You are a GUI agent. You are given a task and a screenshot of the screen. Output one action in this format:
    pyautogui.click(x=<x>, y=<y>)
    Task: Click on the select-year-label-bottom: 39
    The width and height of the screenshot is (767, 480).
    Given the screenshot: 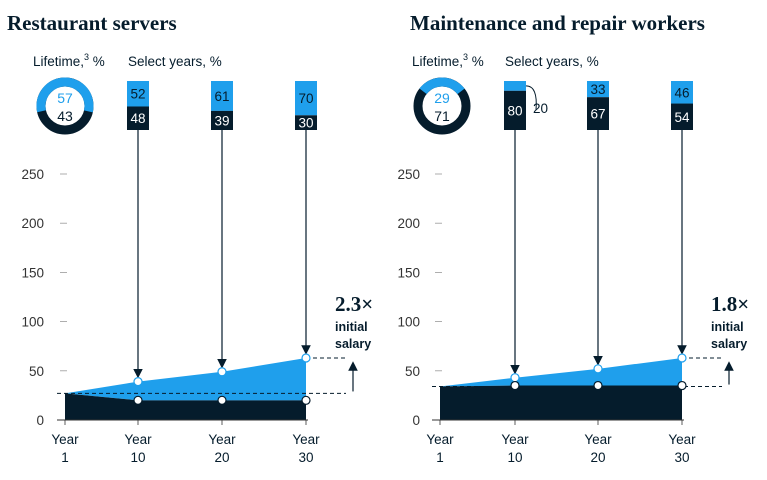 What is the action you would take?
    pyautogui.click(x=221, y=120)
    